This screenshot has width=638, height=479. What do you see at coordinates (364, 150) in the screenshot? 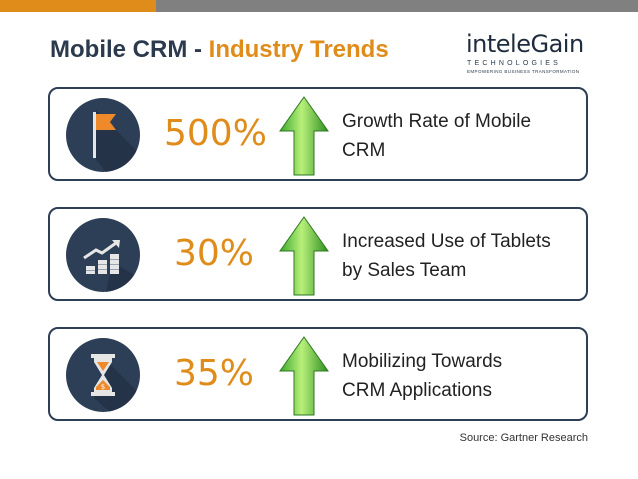
I see `trend-description-line2: CRM` at bounding box center [364, 150].